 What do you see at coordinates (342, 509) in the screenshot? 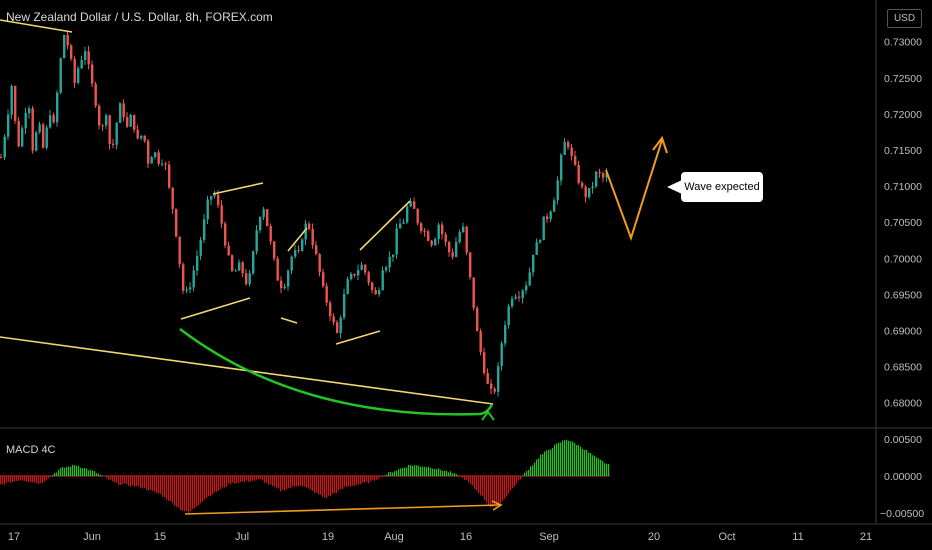
I see `macd-divergence-line` at bounding box center [342, 509].